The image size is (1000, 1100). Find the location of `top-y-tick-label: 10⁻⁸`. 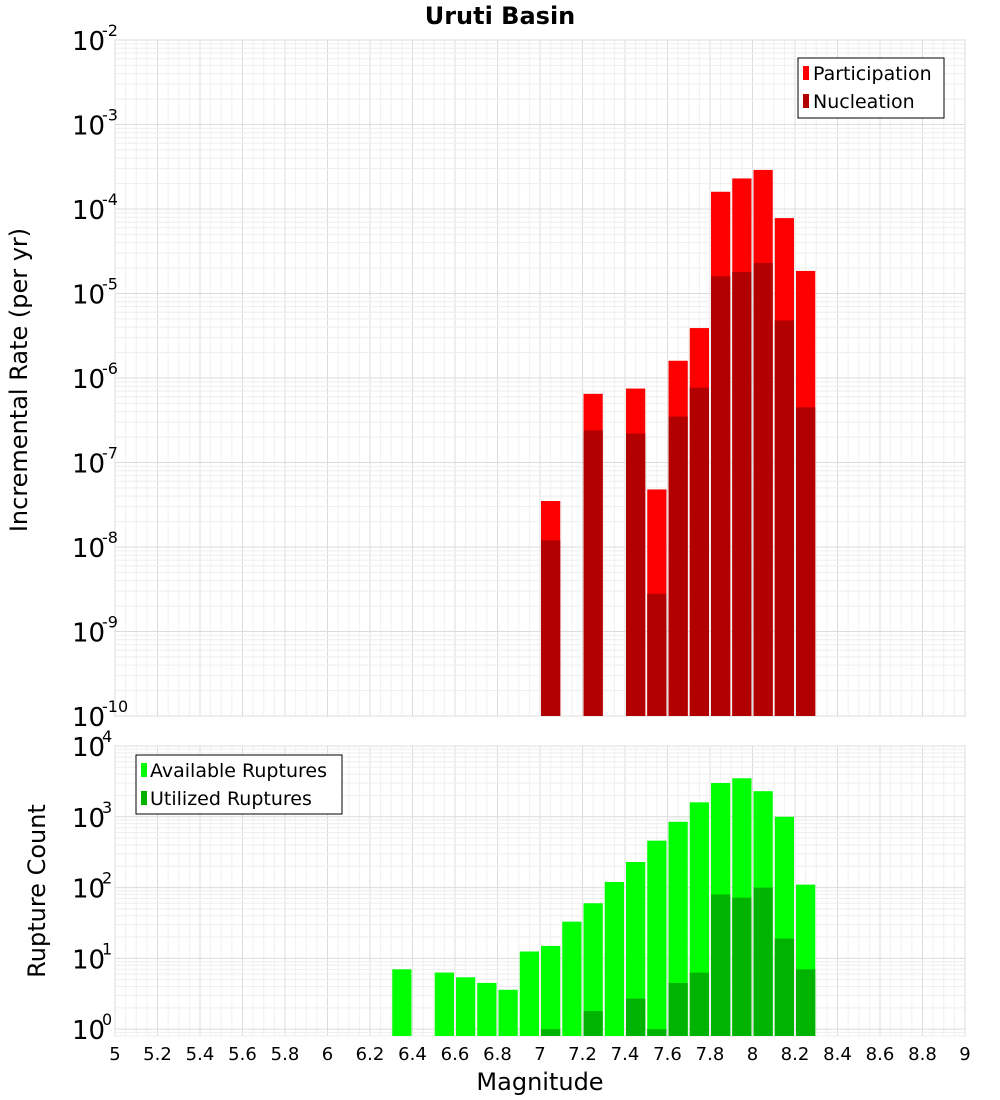

top-y-tick-label: 10⁻⁸ is located at coordinates (95, 546).